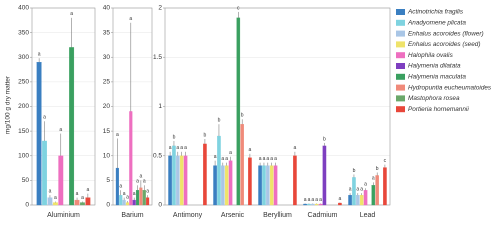 The image size is (500, 240). I want to click on legend-label: Actinotrichia fragilis, so click(435, 12).